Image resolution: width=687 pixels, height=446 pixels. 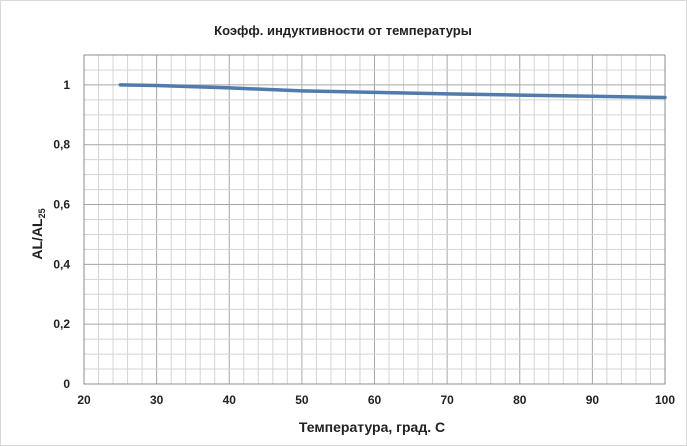 What do you see at coordinates (61, 234) in the screenshot?
I see `y-axis-ticks: 0 0,2 0,4 0,6 0,8 1` at bounding box center [61, 234].